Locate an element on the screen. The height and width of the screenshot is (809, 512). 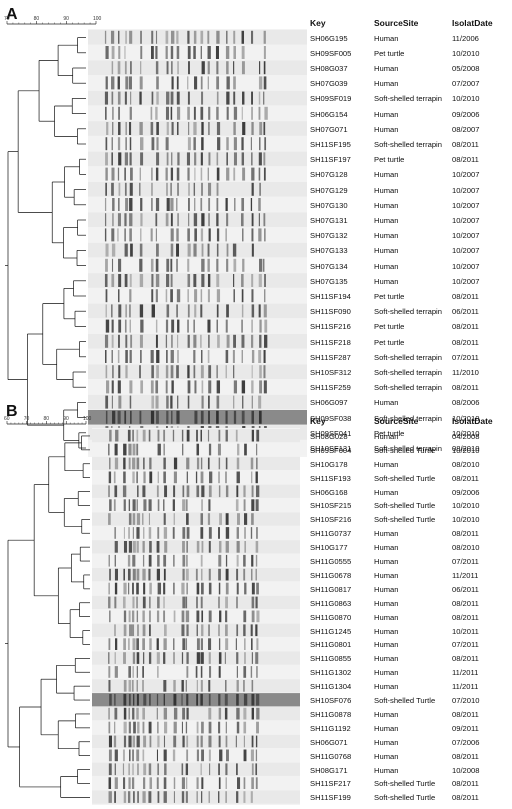
column-header-date: IsolatDate is located at coordinates (472, 421).